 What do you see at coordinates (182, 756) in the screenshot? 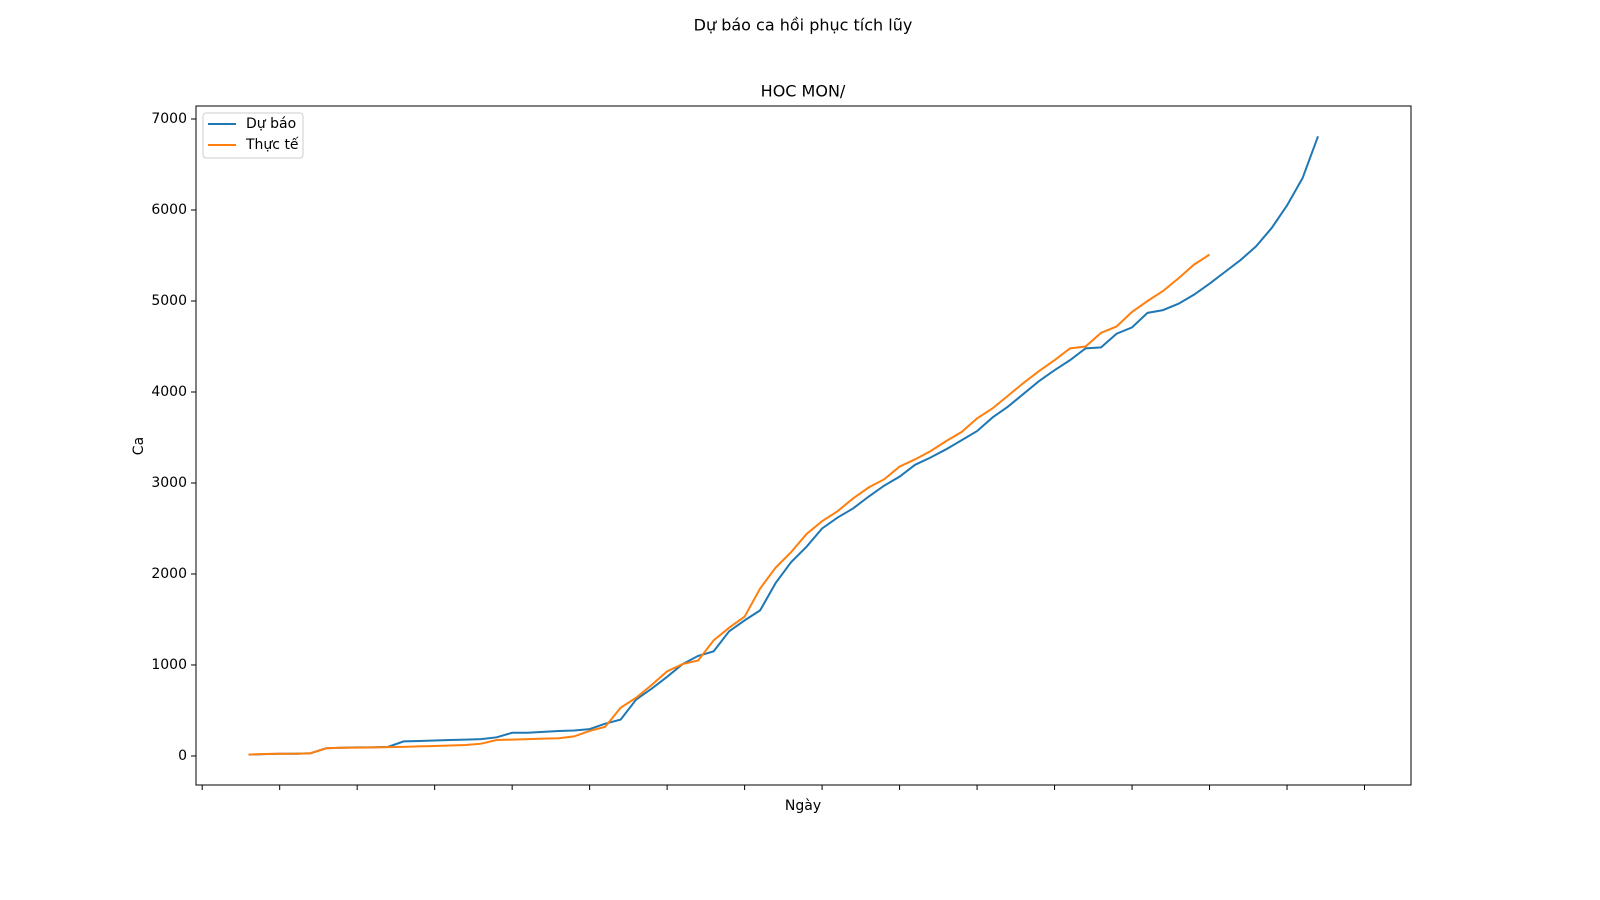
I see `y-tick-label: 0` at bounding box center [182, 756].